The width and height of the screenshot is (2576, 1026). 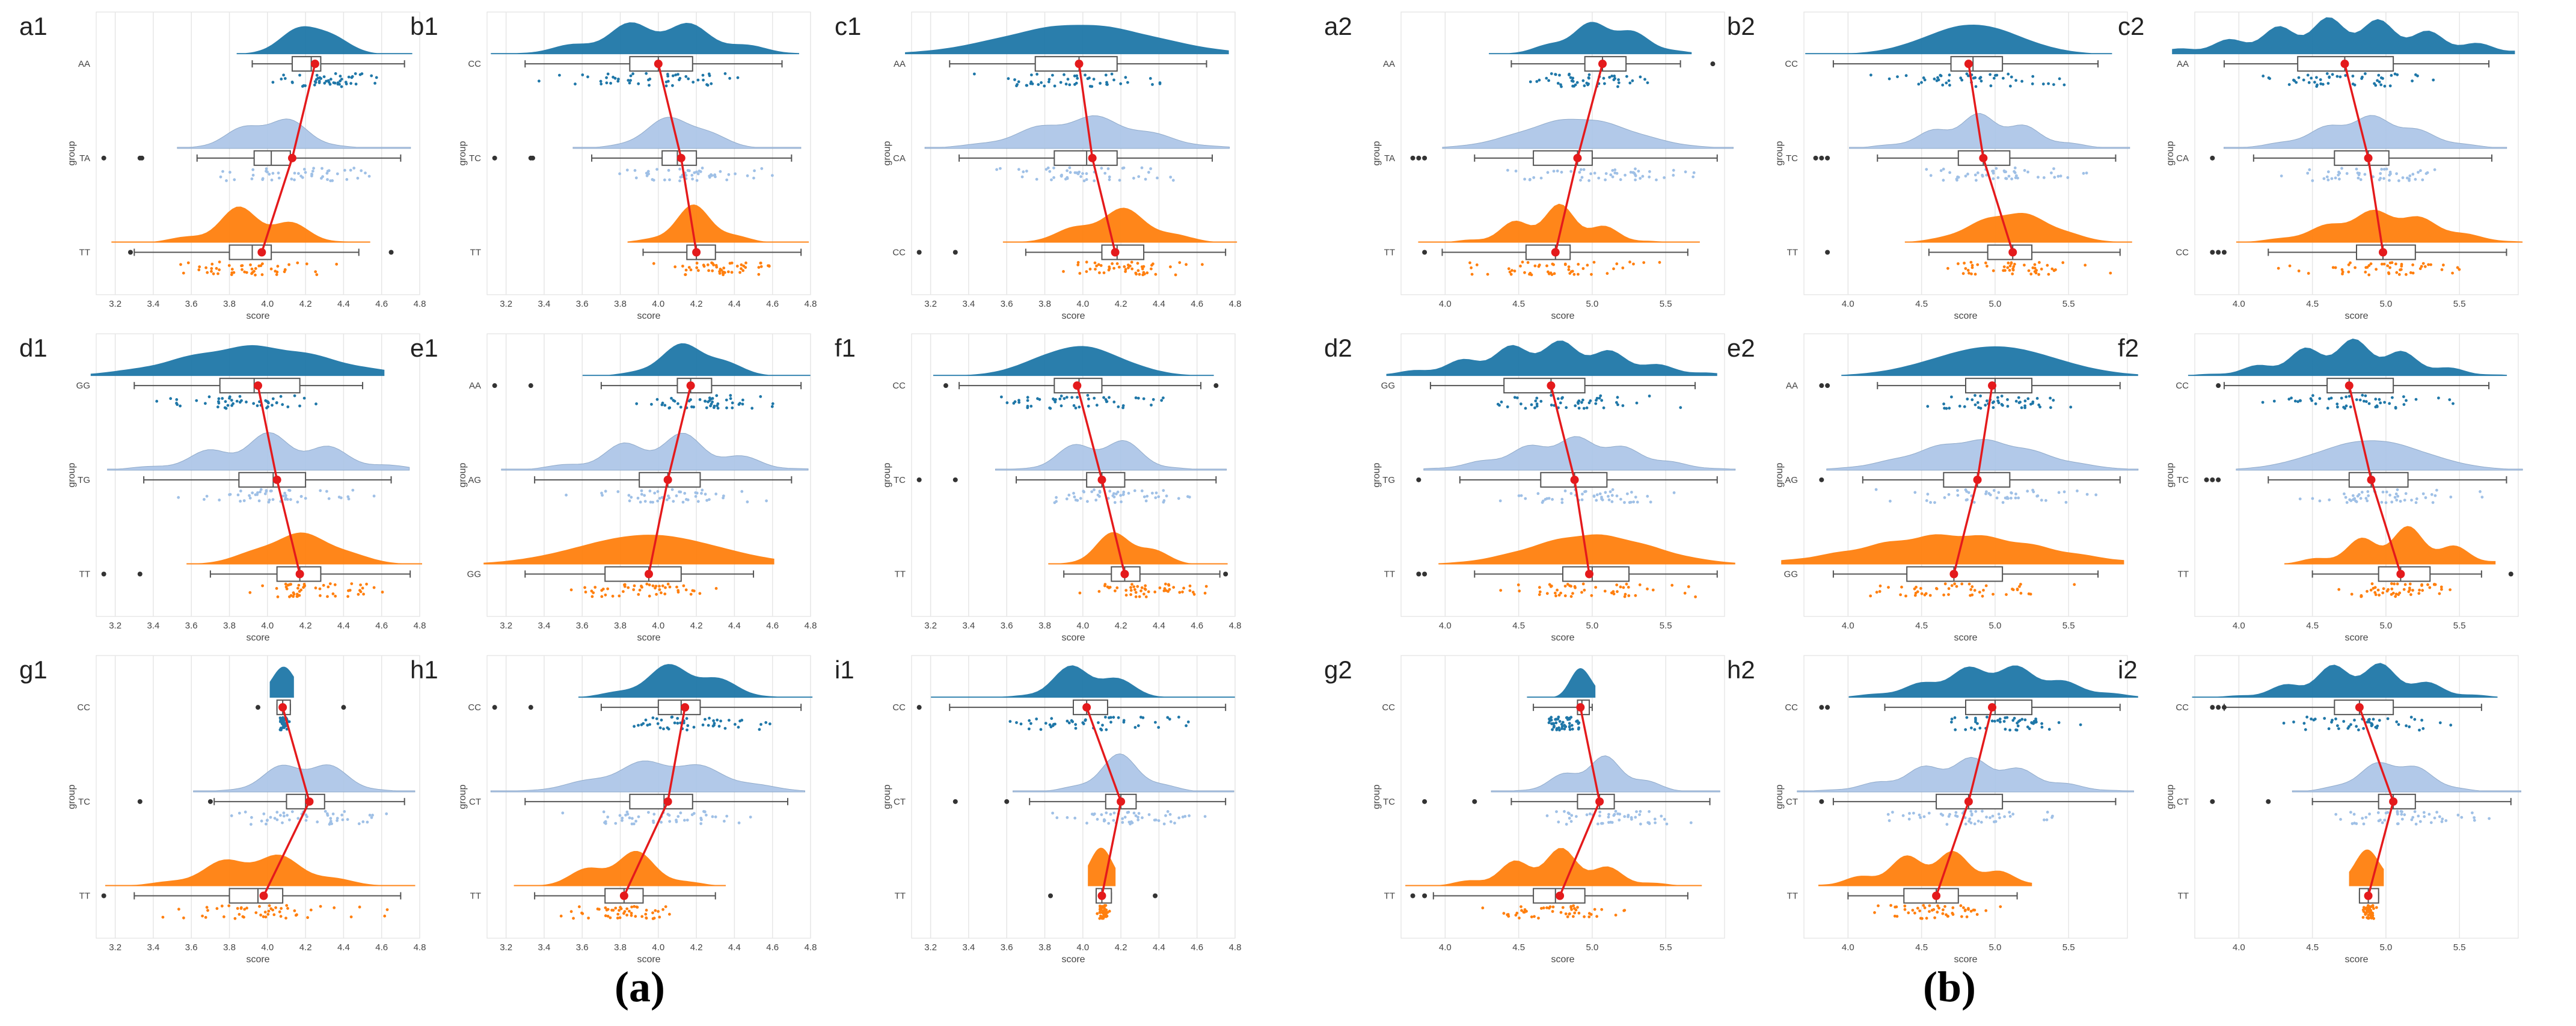 I want to click on x-tick-label: 4.0, so click(x=1082, y=947).